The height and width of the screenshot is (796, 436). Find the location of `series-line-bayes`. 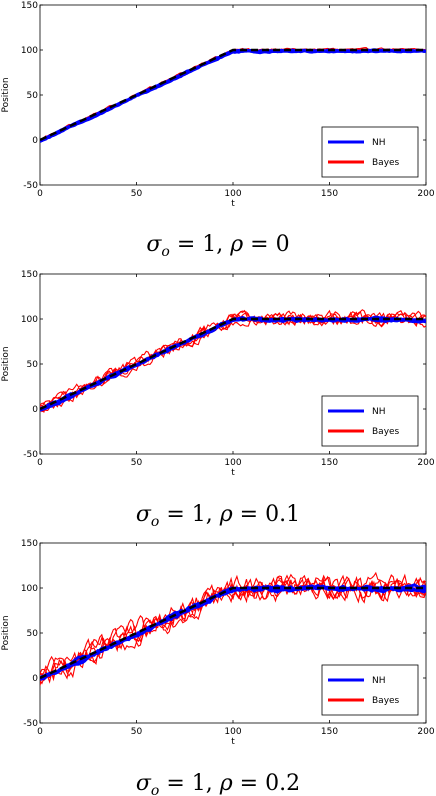

series-line-bayes is located at coordinates (233, 630).